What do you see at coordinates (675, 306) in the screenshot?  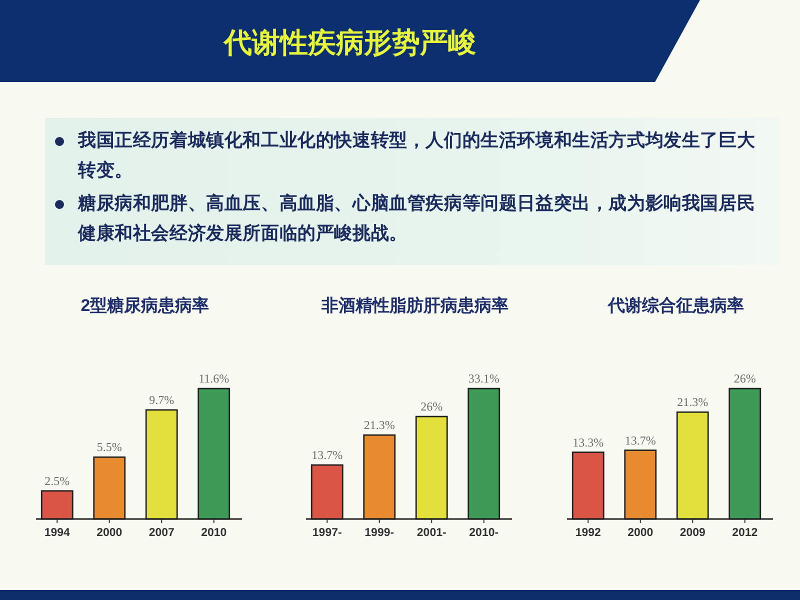 I see `chart-title: 代谢综合征患病率` at bounding box center [675, 306].